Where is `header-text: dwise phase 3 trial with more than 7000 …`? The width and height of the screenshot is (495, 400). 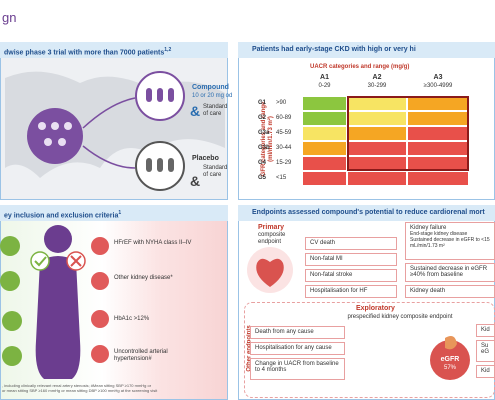 header-text: dwise phase 3 trial with more than 7000 … is located at coordinates (84, 53).